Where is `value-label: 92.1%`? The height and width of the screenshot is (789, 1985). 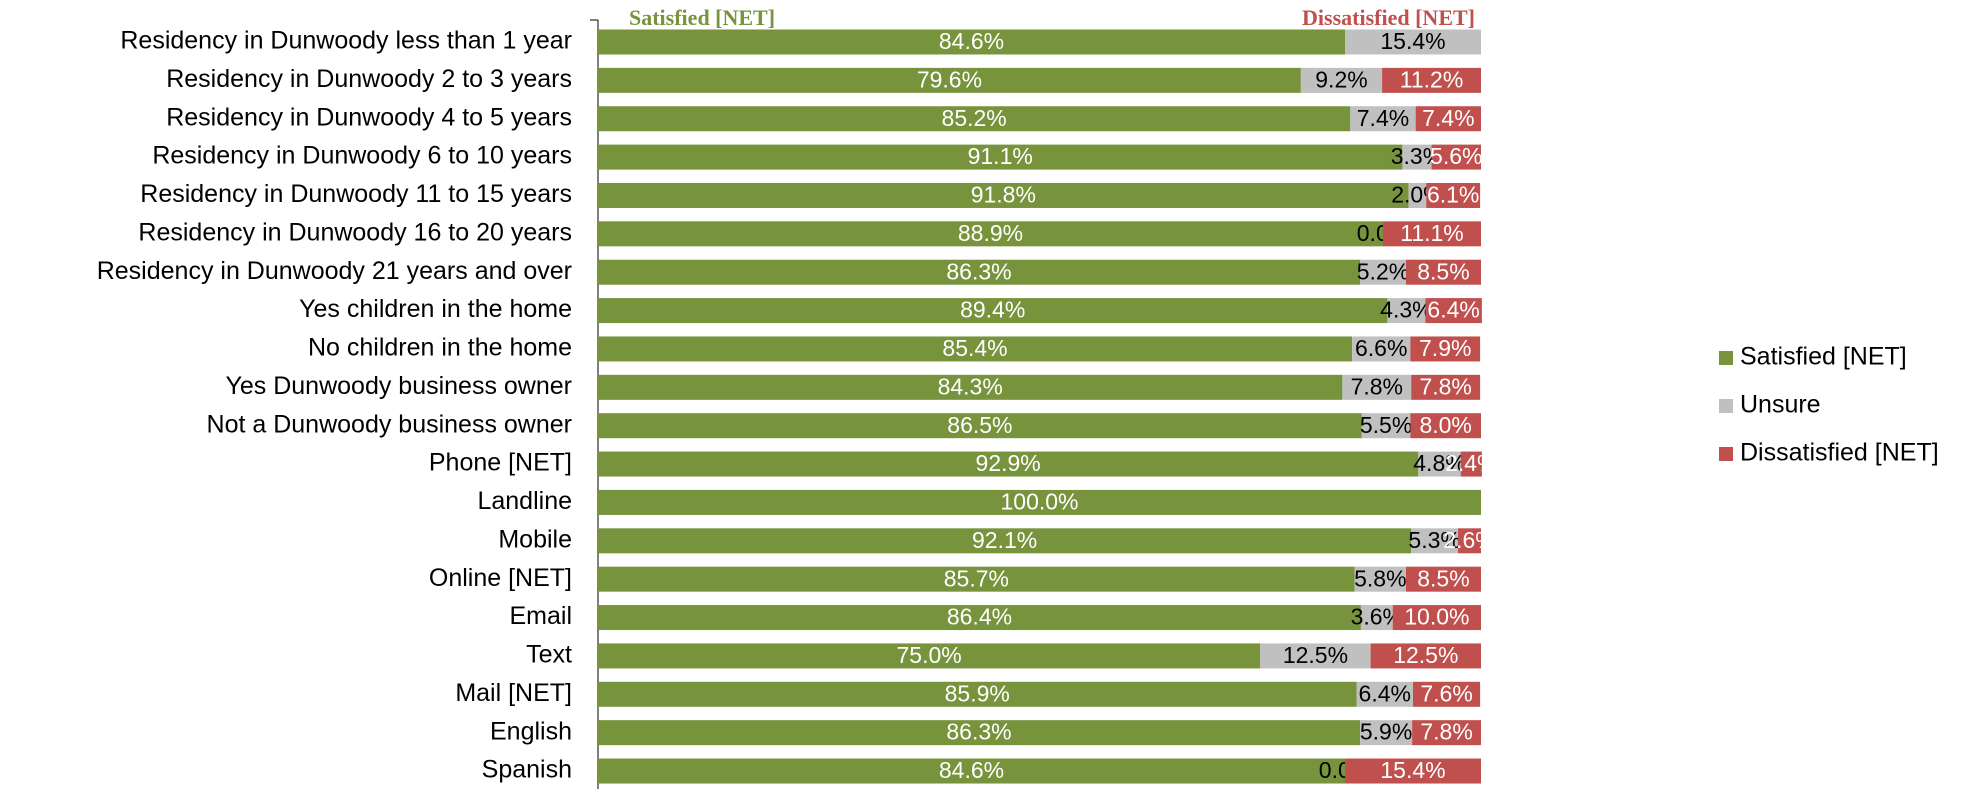 value-label: 92.1% is located at coordinates (1004, 540).